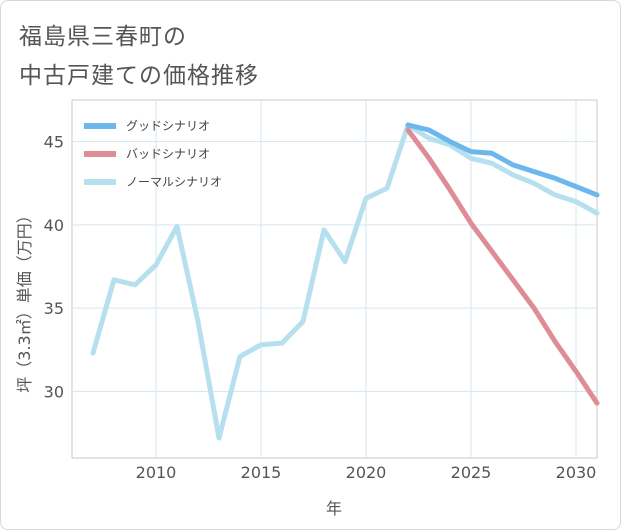 This screenshot has height=530, width=621. What do you see at coordinates (54, 142) in the screenshot?
I see `y-tick-label: 45` at bounding box center [54, 142].